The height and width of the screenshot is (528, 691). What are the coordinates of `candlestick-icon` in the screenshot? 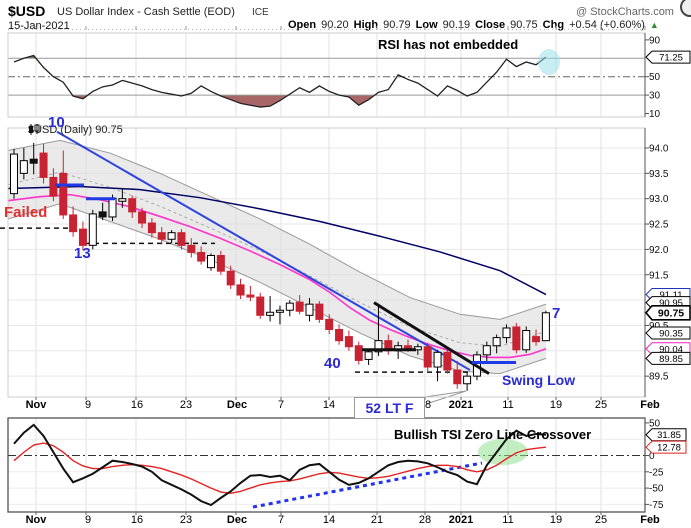 It's located at (34, 129).